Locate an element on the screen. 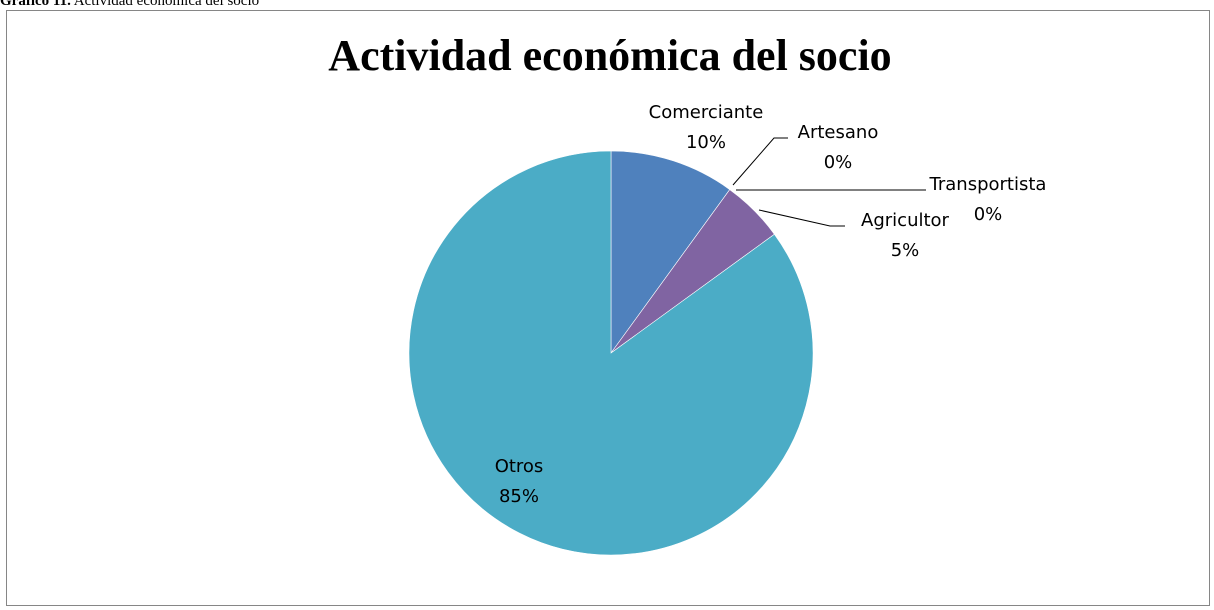 The width and height of the screenshot is (1214, 610). figure-caption-text: Actividad económica del socio is located at coordinates (166, 4).